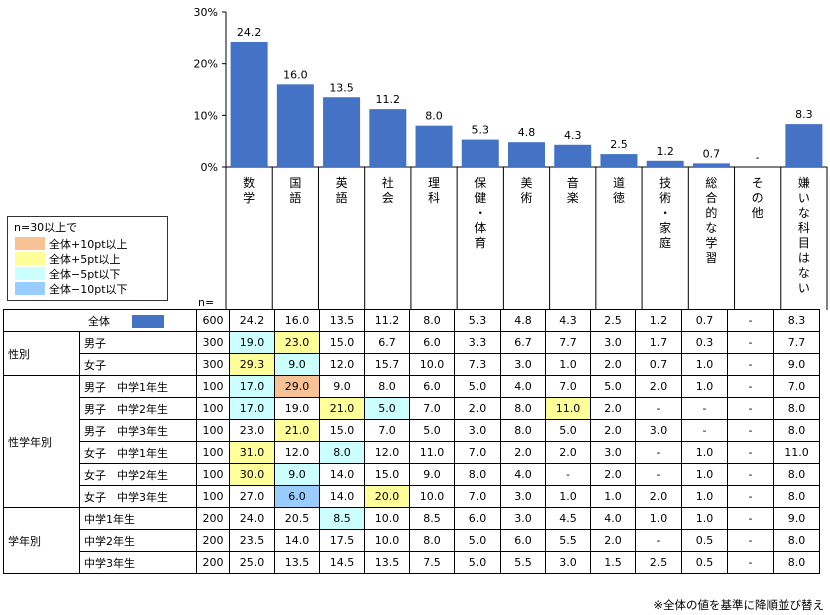 This screenshot has width=830, height=615. What do you see at coordinates (41, 441) in the screenshot?
I see `group-label: 性学年別` at bounding box center [41, 441].